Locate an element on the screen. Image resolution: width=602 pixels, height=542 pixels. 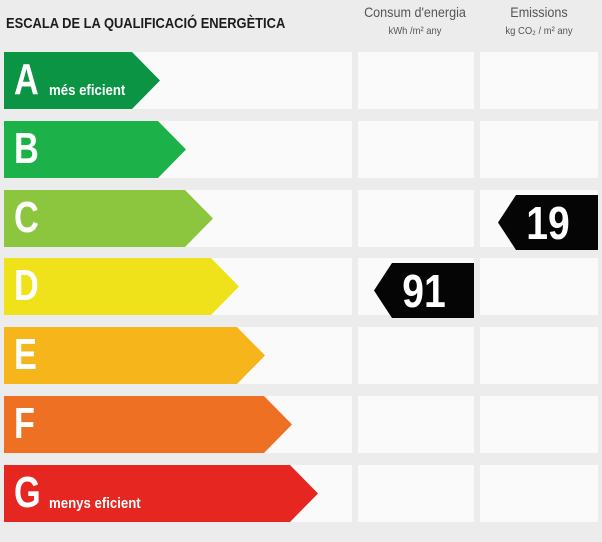
rating-arrow-f: F is located at coordinates (148, 424).